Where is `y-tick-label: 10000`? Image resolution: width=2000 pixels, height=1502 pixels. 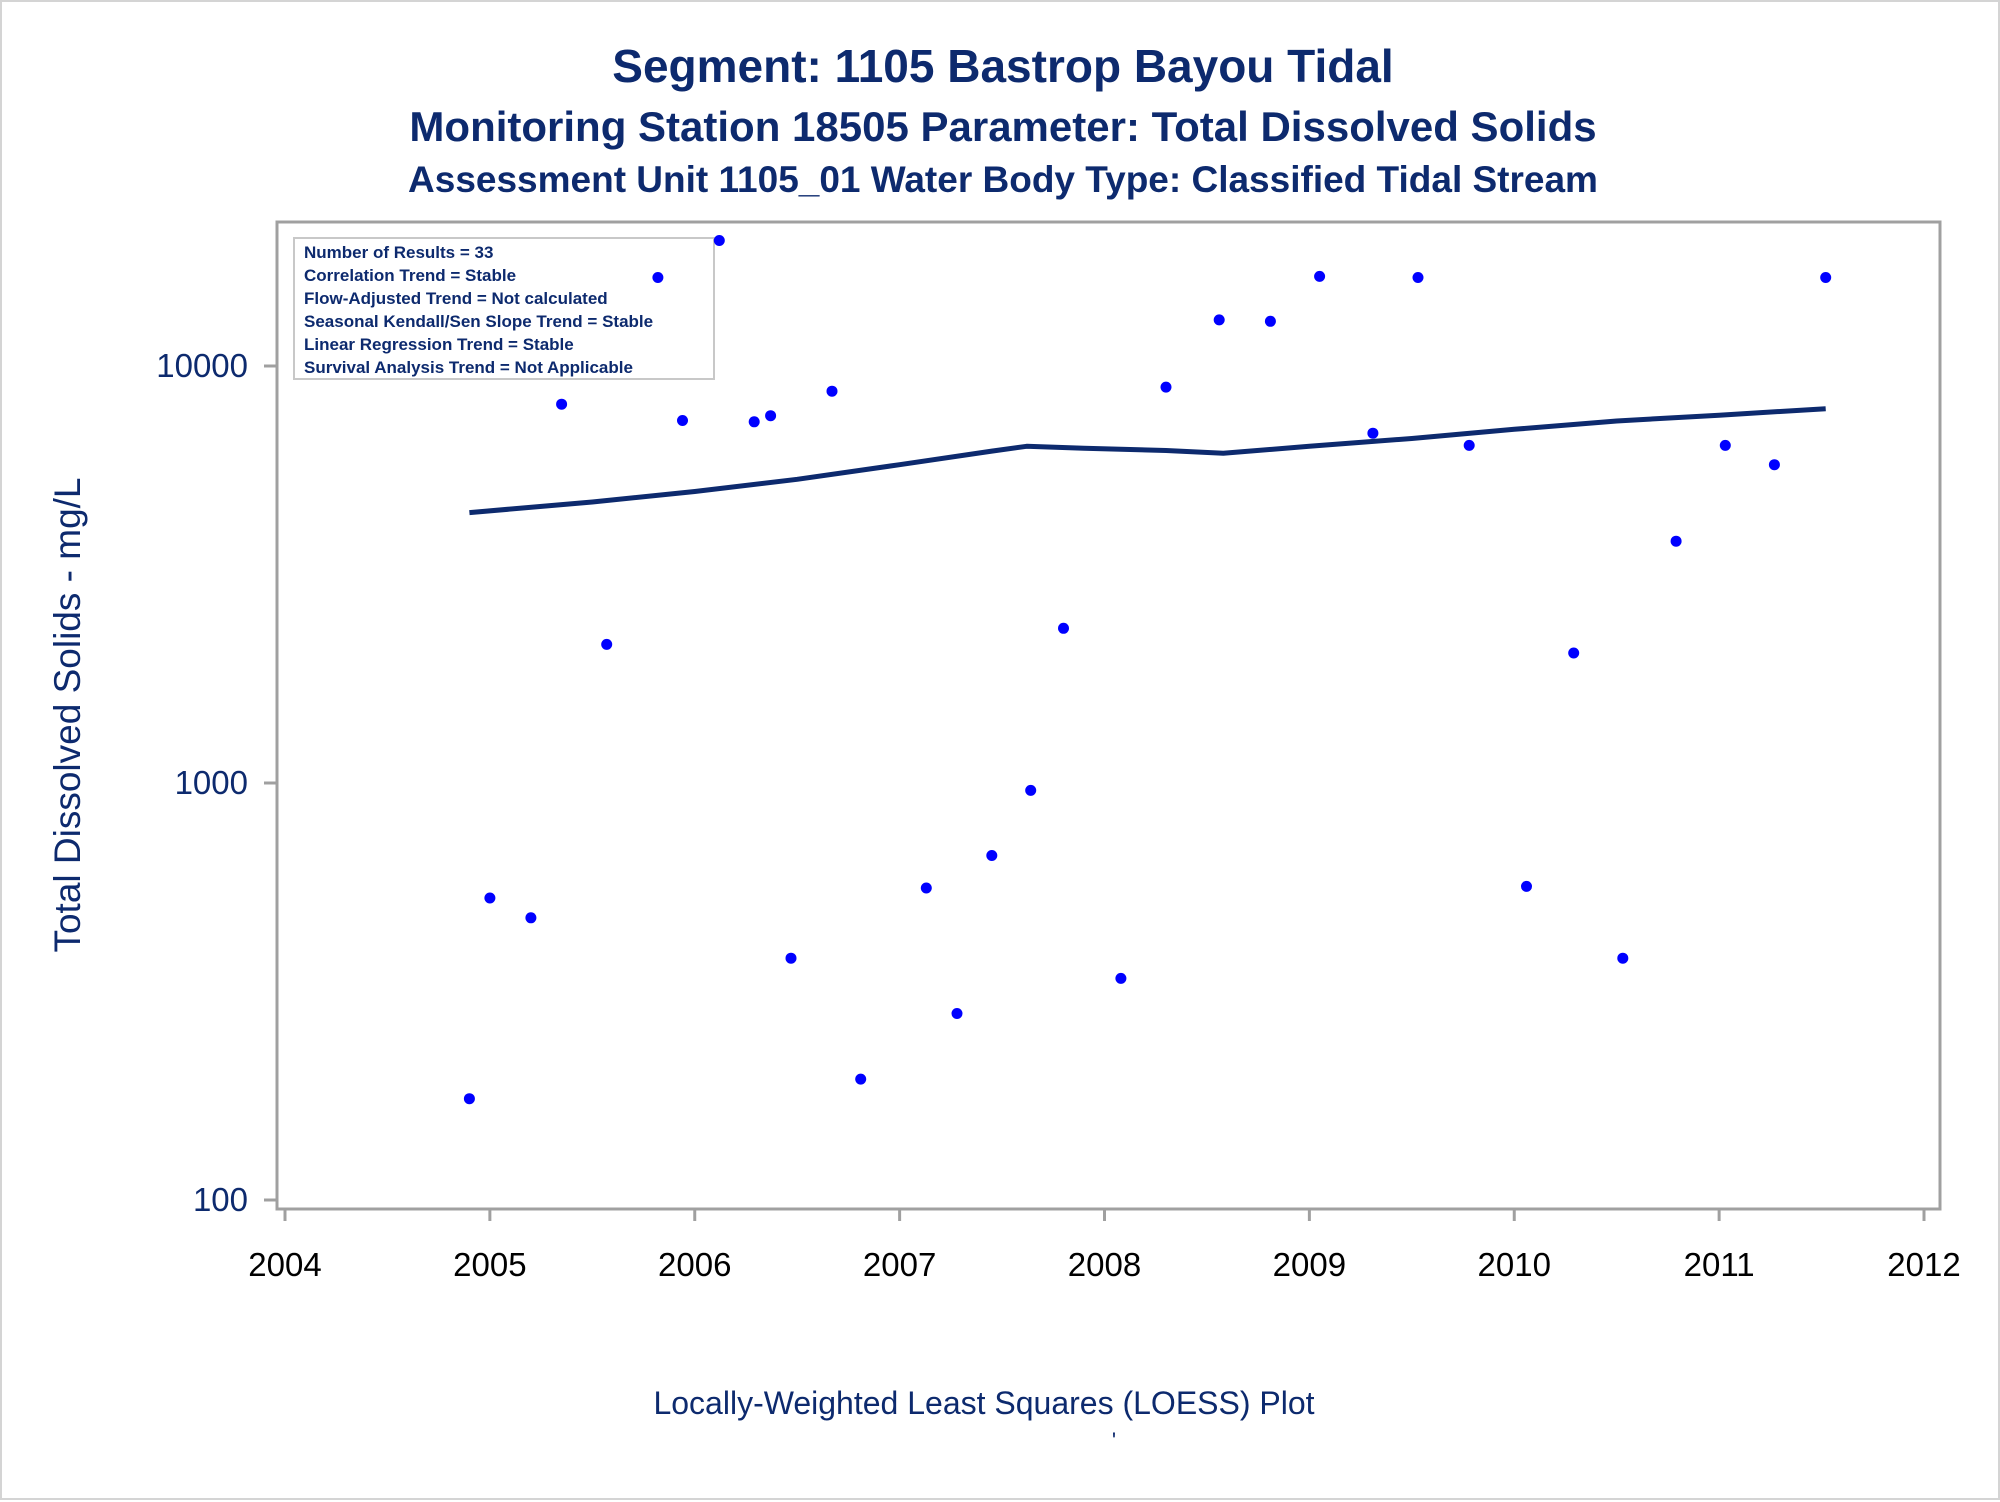
y-tick-label: 10000 is located at coordinates (202, 365).